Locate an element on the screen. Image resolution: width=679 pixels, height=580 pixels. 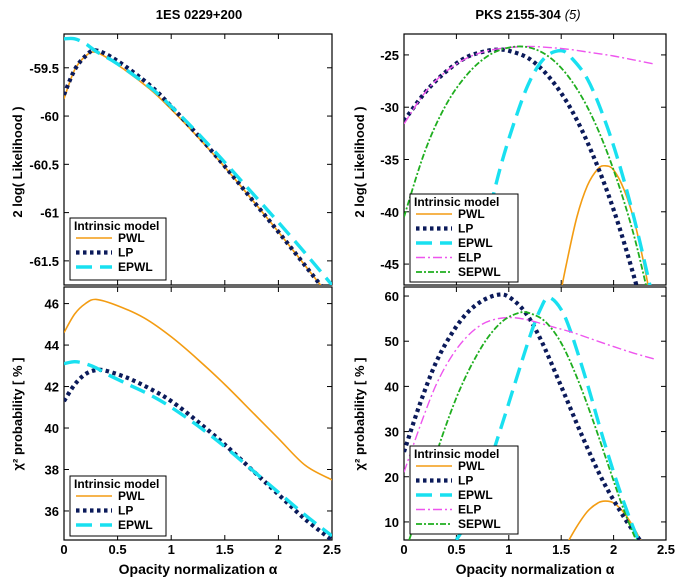
y-tick-label: 60 is located at coordinates (392, 296).